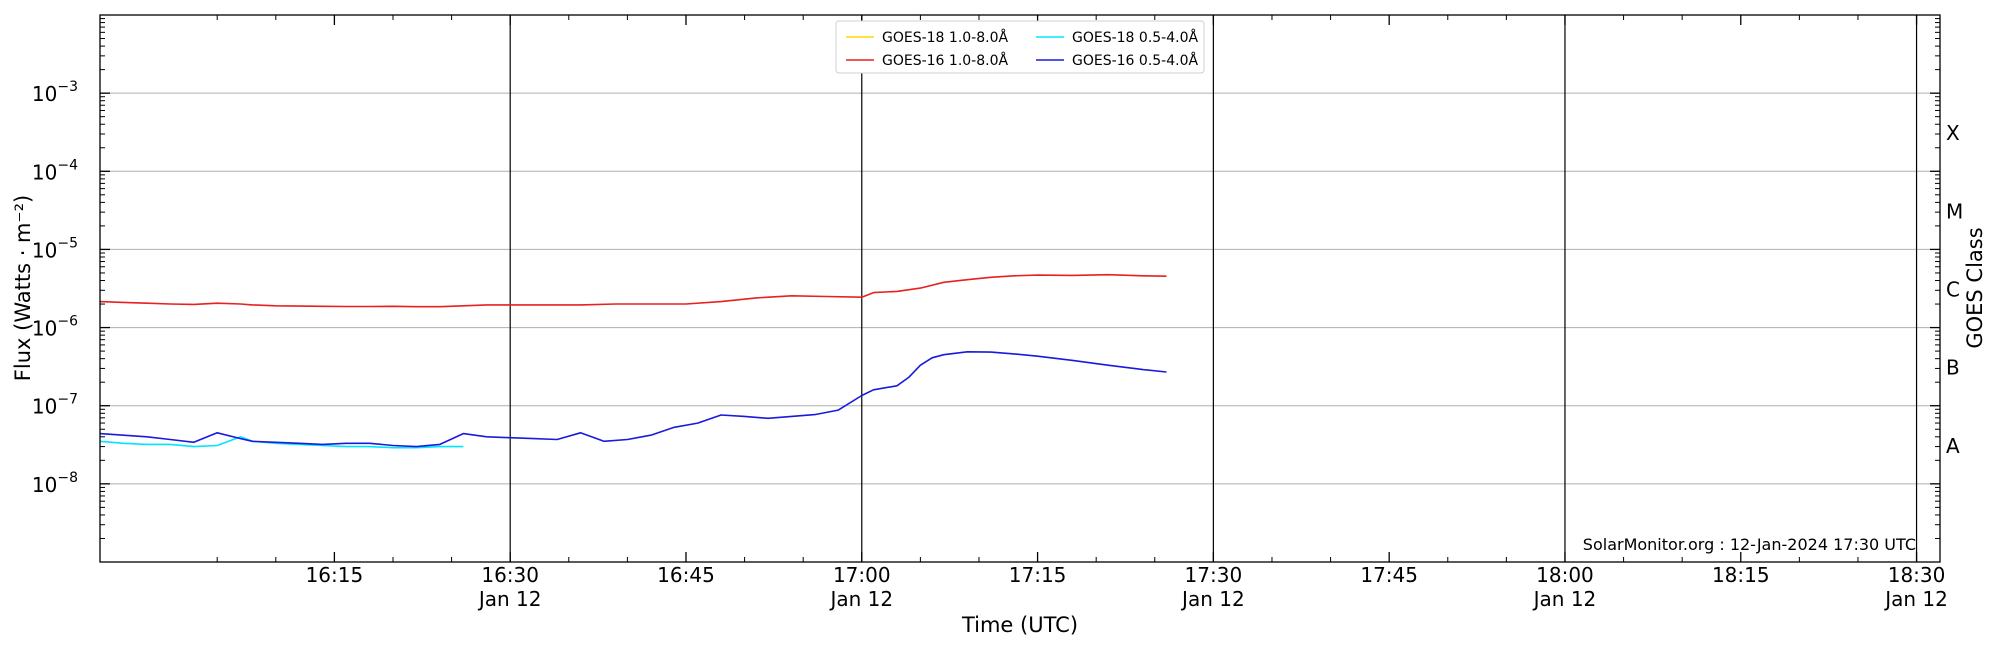  Describe the element at coordinates (1953, 290) in the screenshot. I see `goes-class-label: C` at that location.